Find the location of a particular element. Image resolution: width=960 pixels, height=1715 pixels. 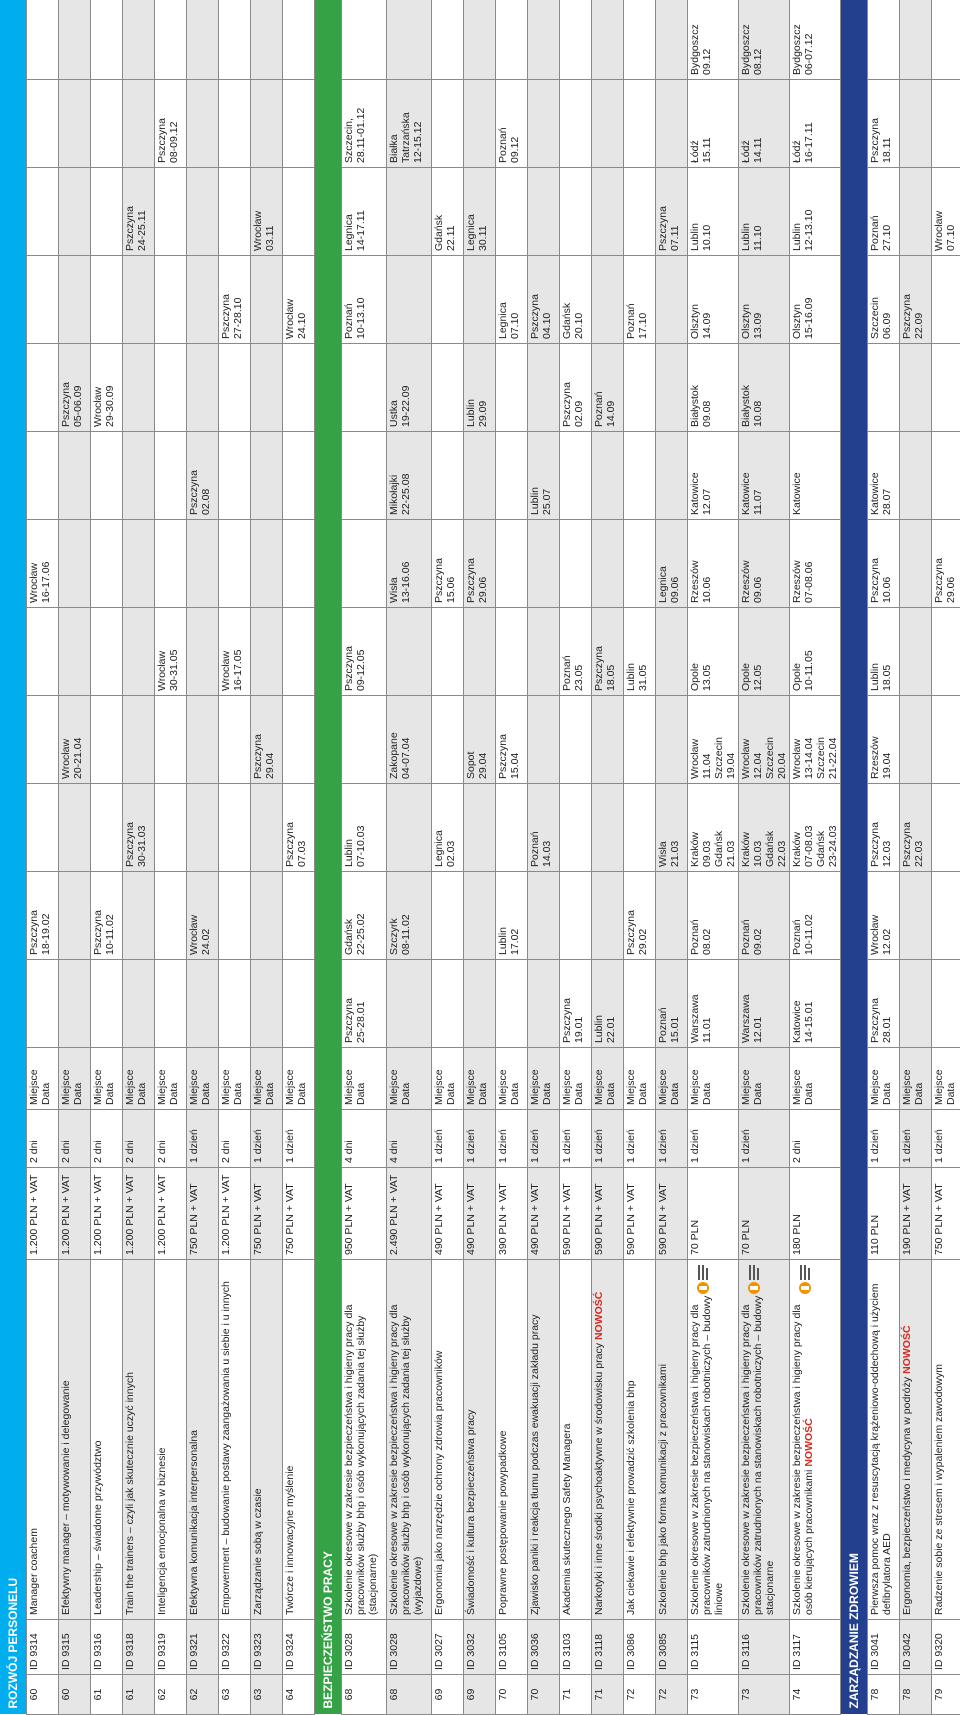

schedule-cell: Rzeszów 19.04 is located at coordinates (883, 739).